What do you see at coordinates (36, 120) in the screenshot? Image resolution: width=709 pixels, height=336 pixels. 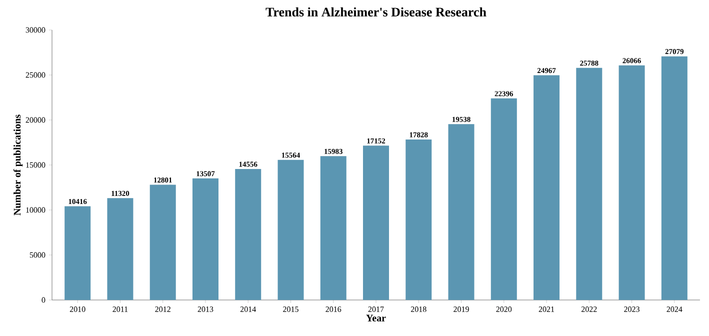 I see `y-tick-label: 20000` at bounding box center [36, 120].